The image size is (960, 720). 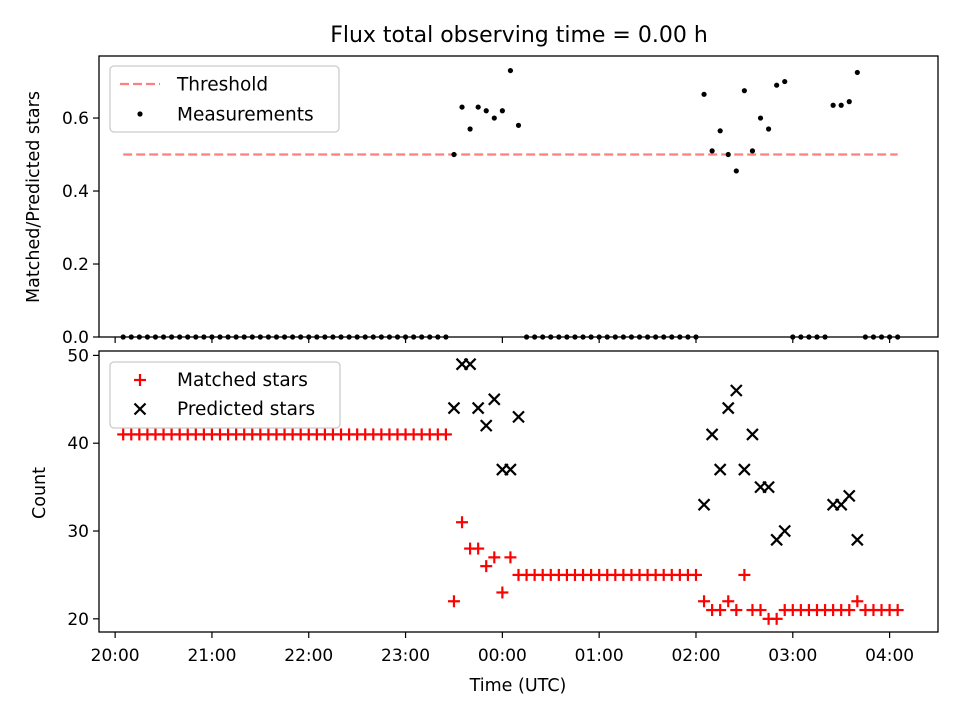 What do you see at coordinates (80, 228) in the screenshot?
I see `top-y-axis-ticks: 0.0 0.2 0.4 0.6` at bounding box center [80, 228].